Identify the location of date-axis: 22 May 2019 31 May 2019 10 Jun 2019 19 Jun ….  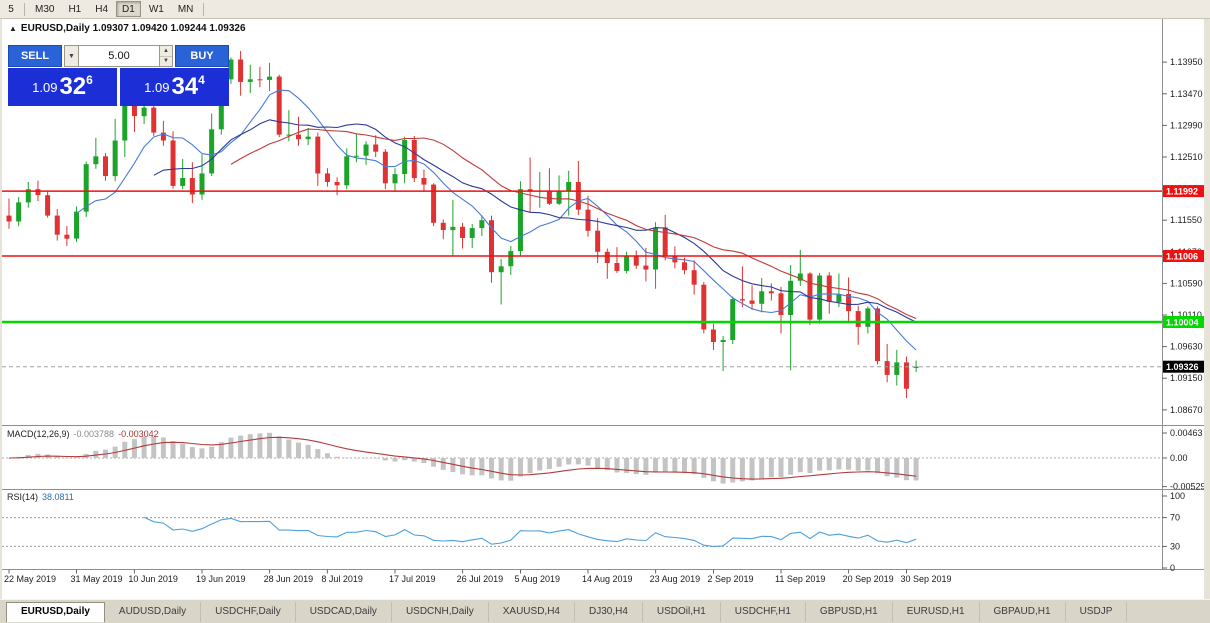
(478, 576).